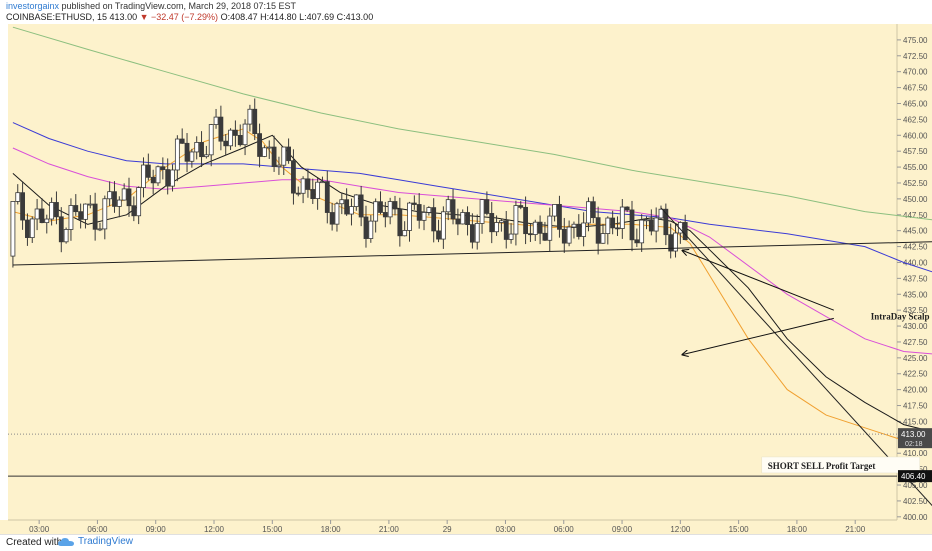 The image size is (932, 551). Describe the element at coordinates (915, 421) in the screenshot. I see `y-tick-label: 415.00` at that location.